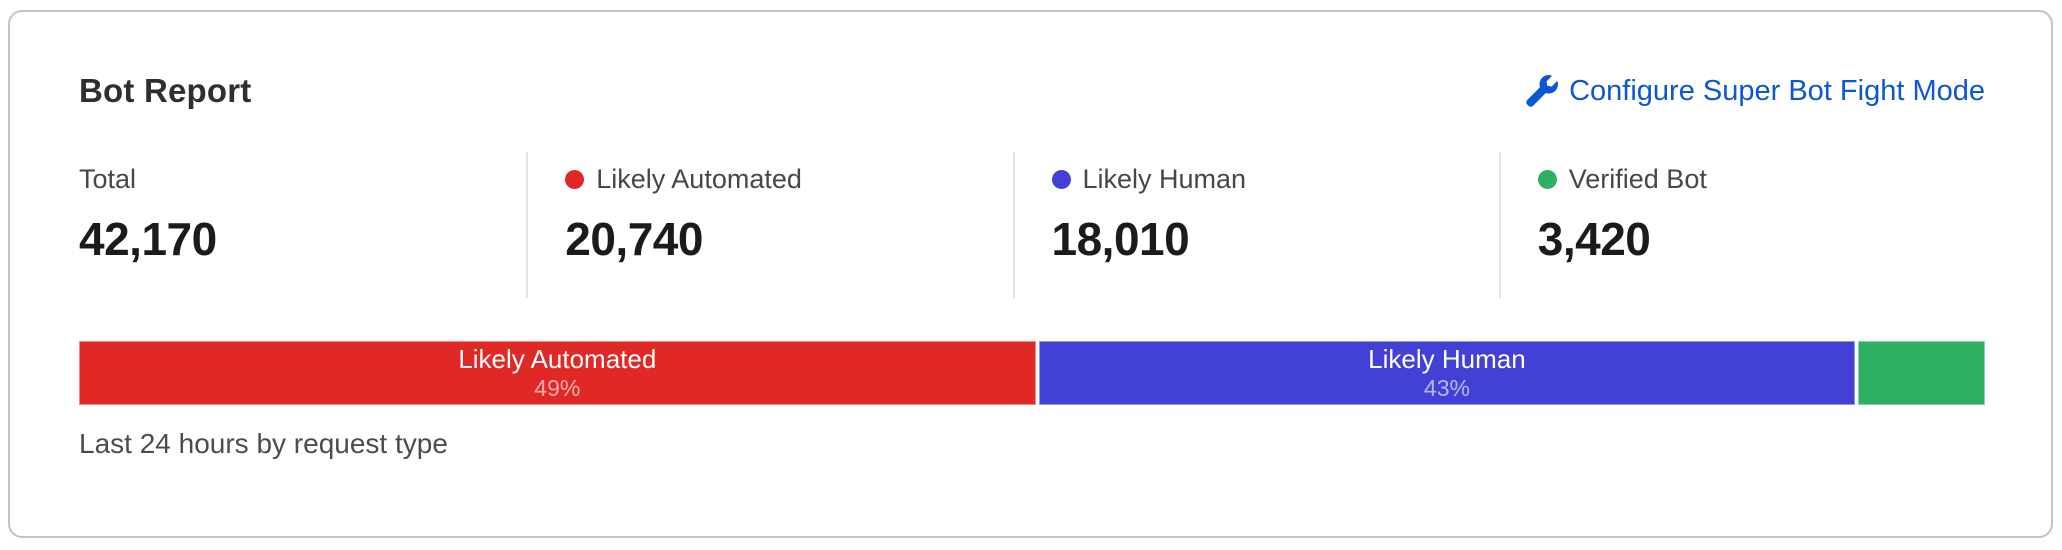  I want to click on bar-segment-label: Likely Human, so click(1447, 358).